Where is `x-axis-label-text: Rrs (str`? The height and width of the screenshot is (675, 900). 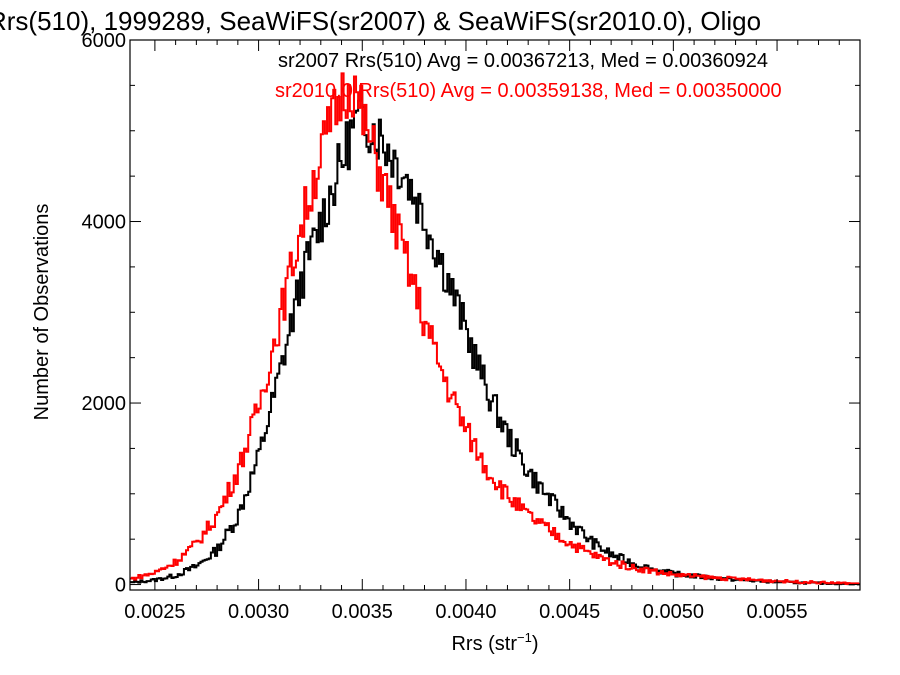
x-axis-label-text: Rrs (str is located at coordinates (484, 644).